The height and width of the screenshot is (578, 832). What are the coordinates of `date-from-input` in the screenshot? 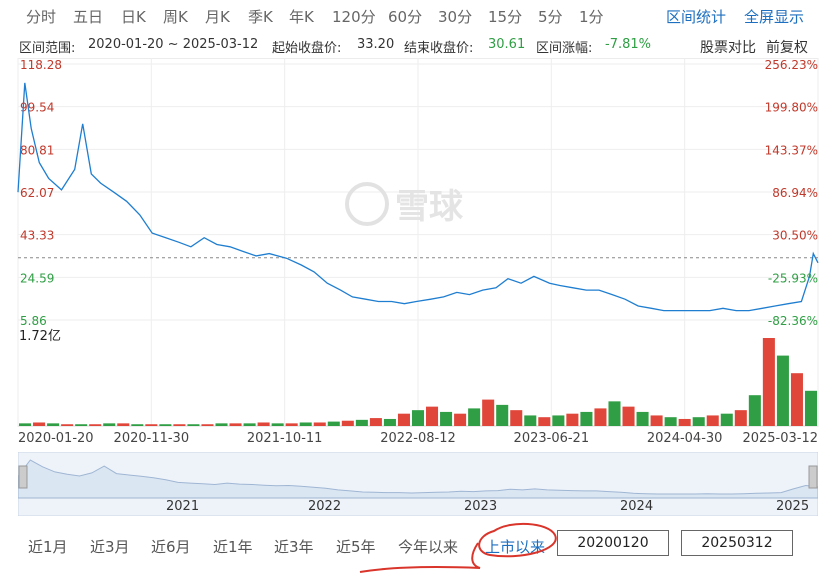 It's located at (613, 543).